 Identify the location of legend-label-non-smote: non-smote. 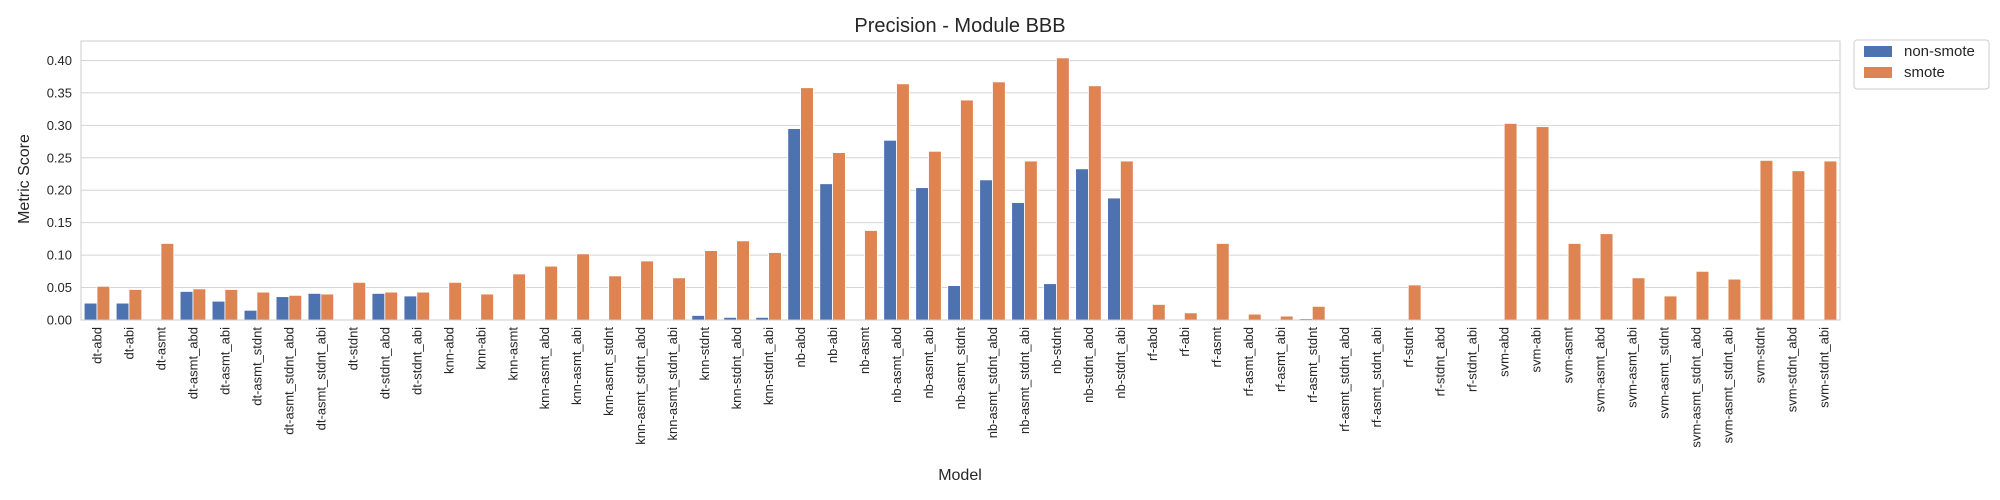
(1939, 51).